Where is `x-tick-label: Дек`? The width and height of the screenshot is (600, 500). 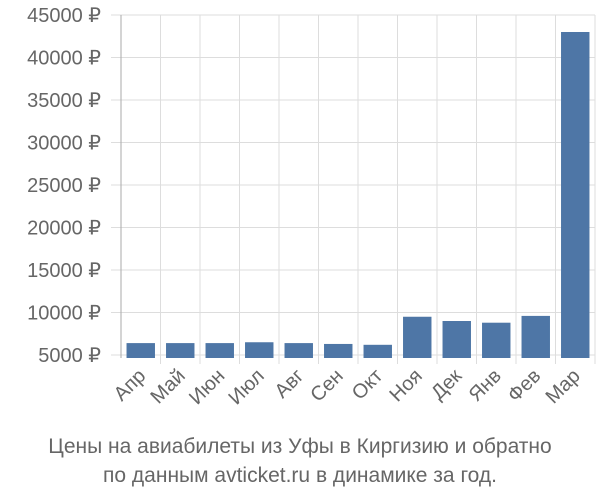
x-tick-label: Дек is located at coordinates (446, 384).